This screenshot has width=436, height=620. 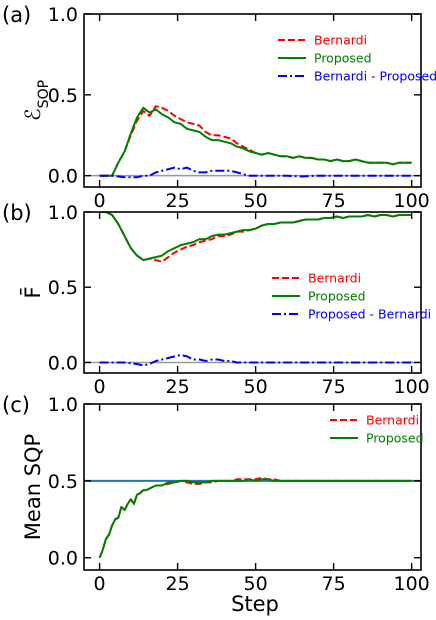 I want to click on series-line-proposed-bernardi, so click(x=255, y=360).